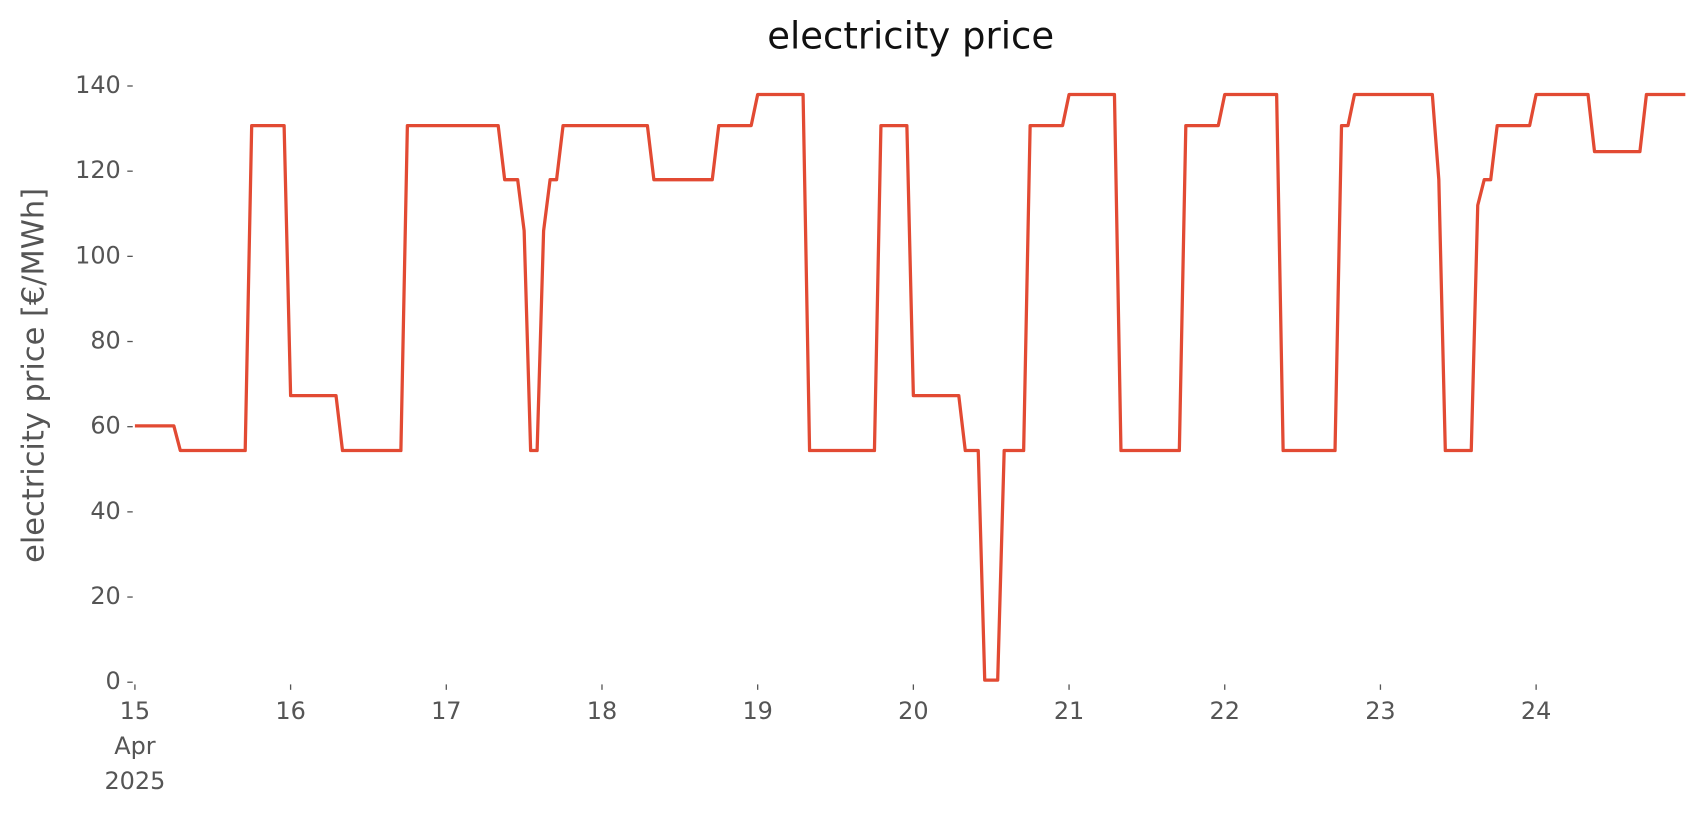 The height and width of the screenshot is (815, 1706). Describe the element at coordinates (910, 36) in the screenshot. I see `chart-title: electricity price` at that location.